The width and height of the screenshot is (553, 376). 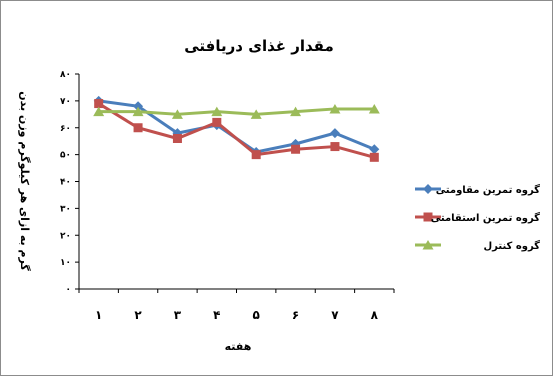 What do you see at coordinates (65, 236) in the screenshot?
I see `y-tick-label: ٢٠` at bounding box center [65, 236].